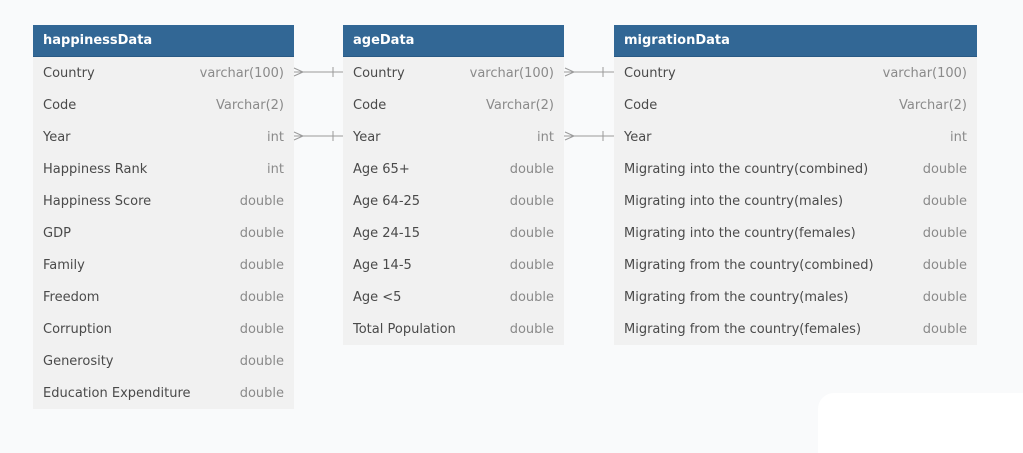 The width and height of the screenshot is (1023, 453). Describe the element at coordinates (57, 233) in the screenshot. I see `column-name: GDP` at that location.